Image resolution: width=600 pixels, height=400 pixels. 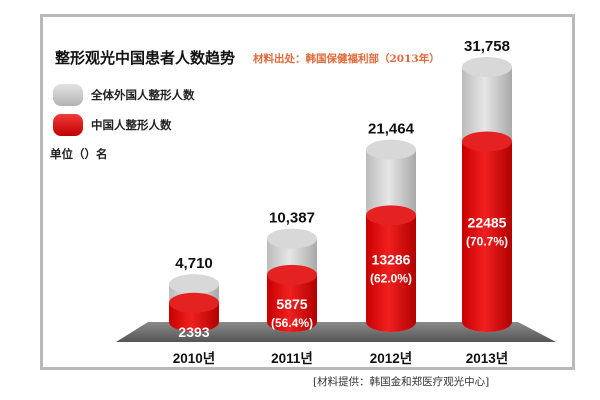 I want to click on total-value-label: 10,387, so click(x=292, y=218).